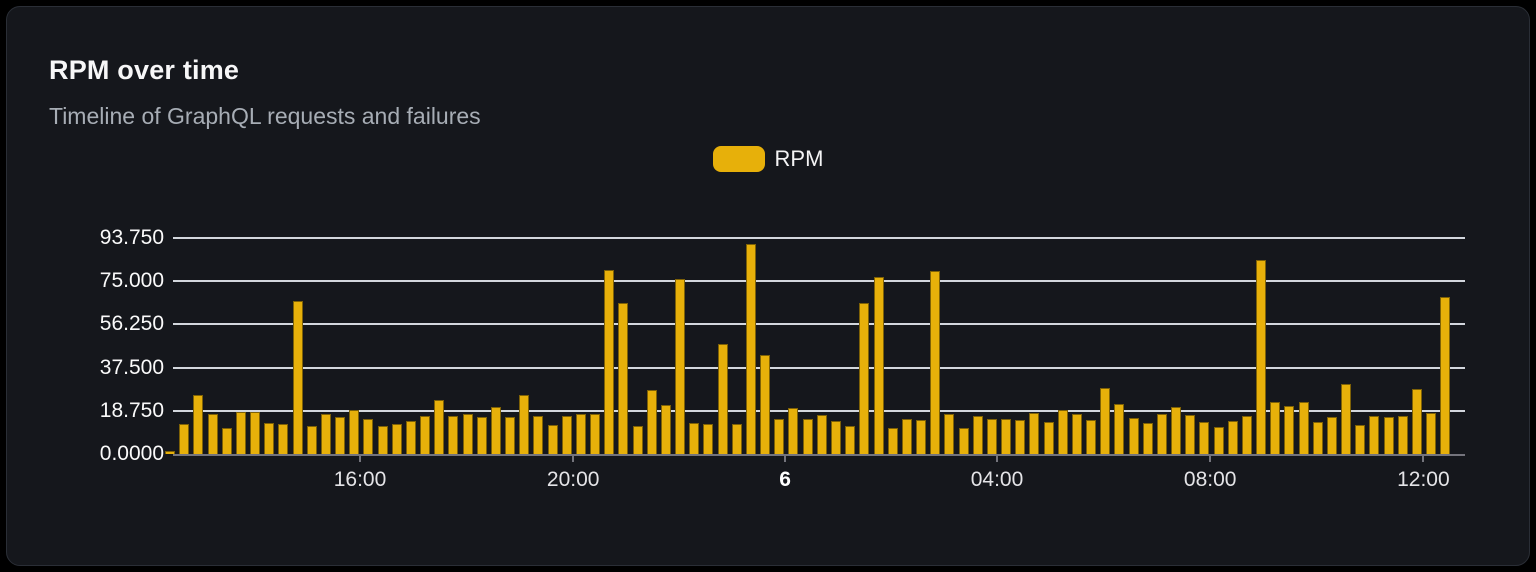  What do you see at coordinates (767, 159) in the screenshot?
I see `legend-item-rpm: RPM` at bounding box center [767, 159].